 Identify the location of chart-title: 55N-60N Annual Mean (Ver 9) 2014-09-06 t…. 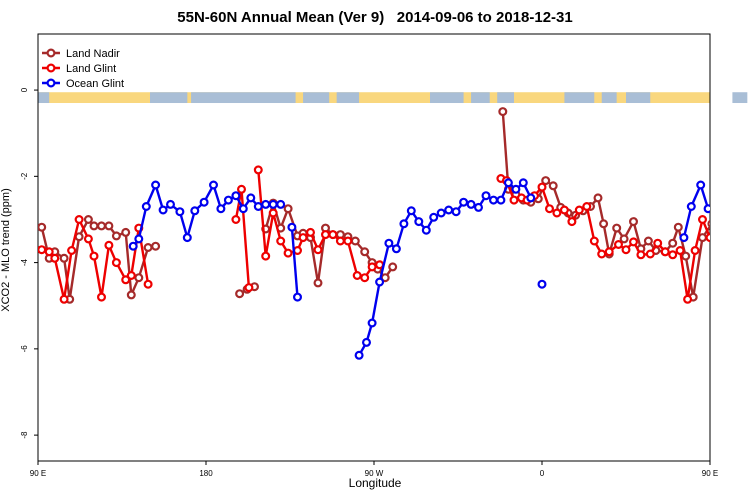
(375, 17).